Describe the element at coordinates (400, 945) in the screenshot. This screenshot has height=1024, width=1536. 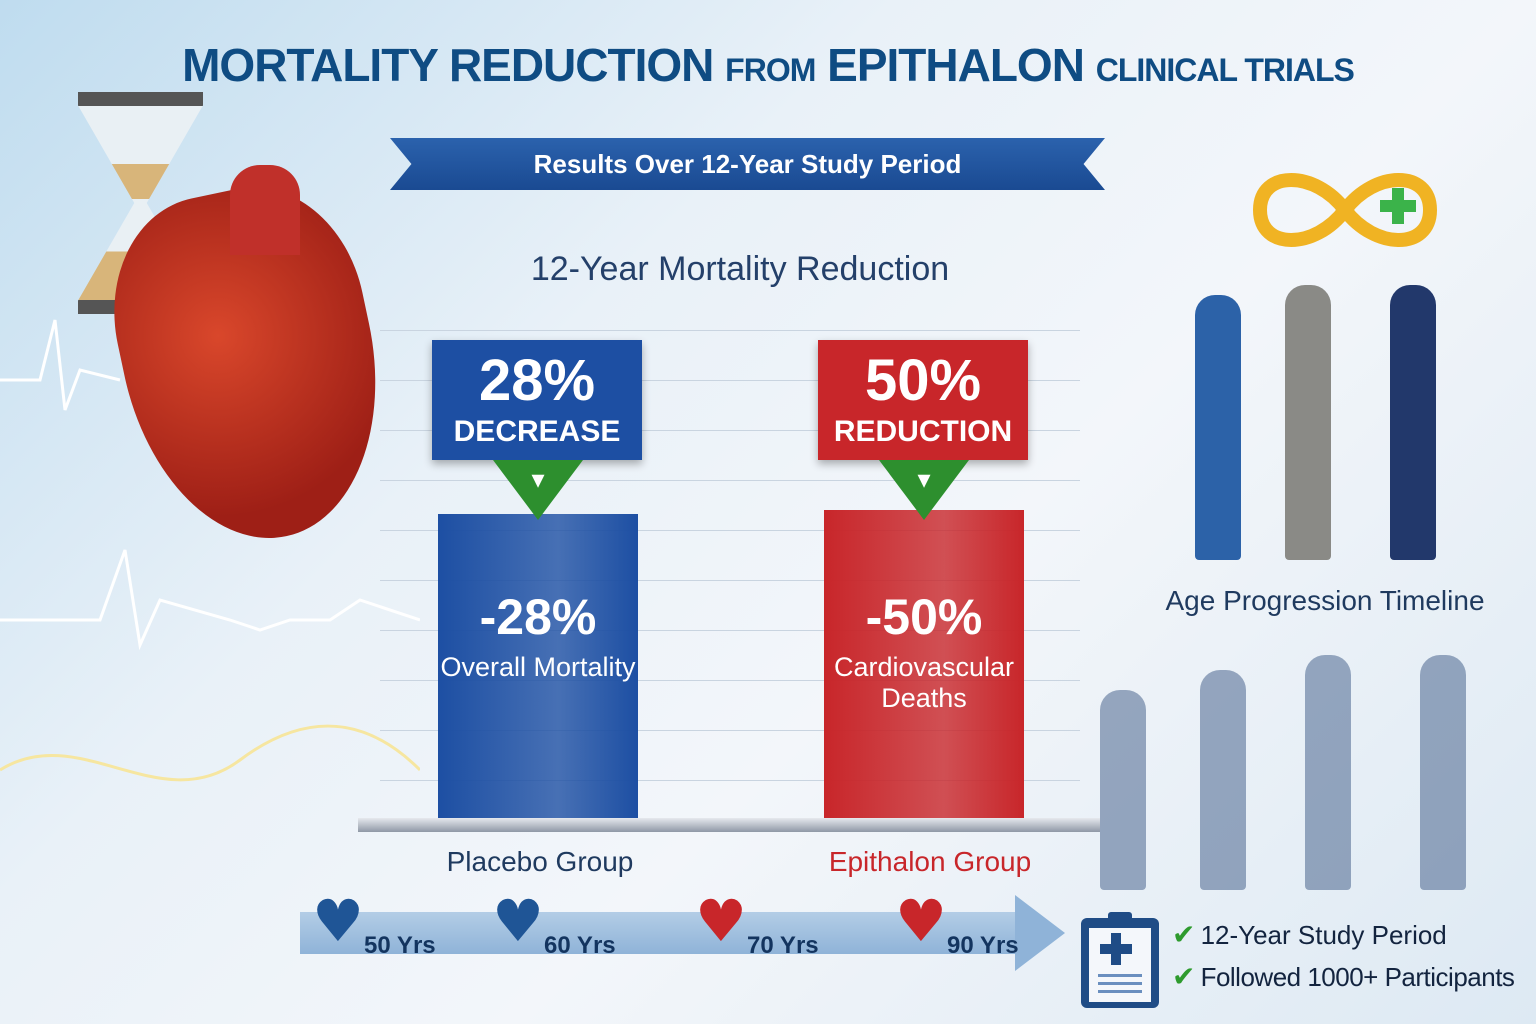
I see `timeline-age-label: 50 Yrs` at that location.